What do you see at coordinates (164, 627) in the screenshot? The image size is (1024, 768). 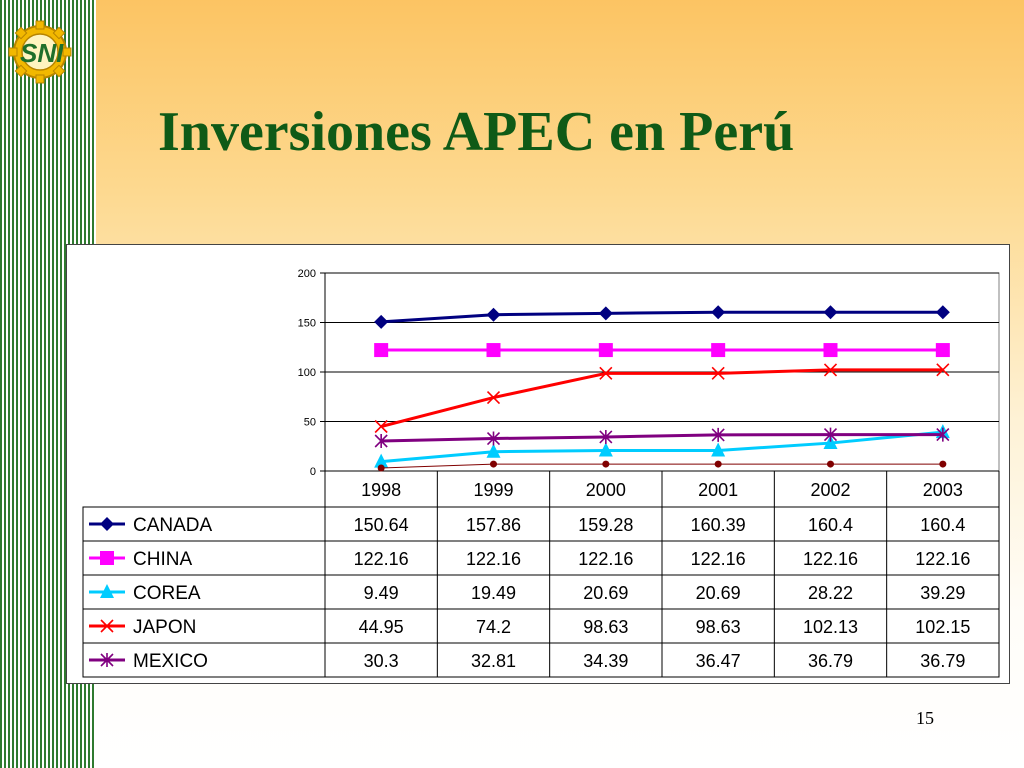 I see `legend-label: JAPON` at bounding box center [164, 627].